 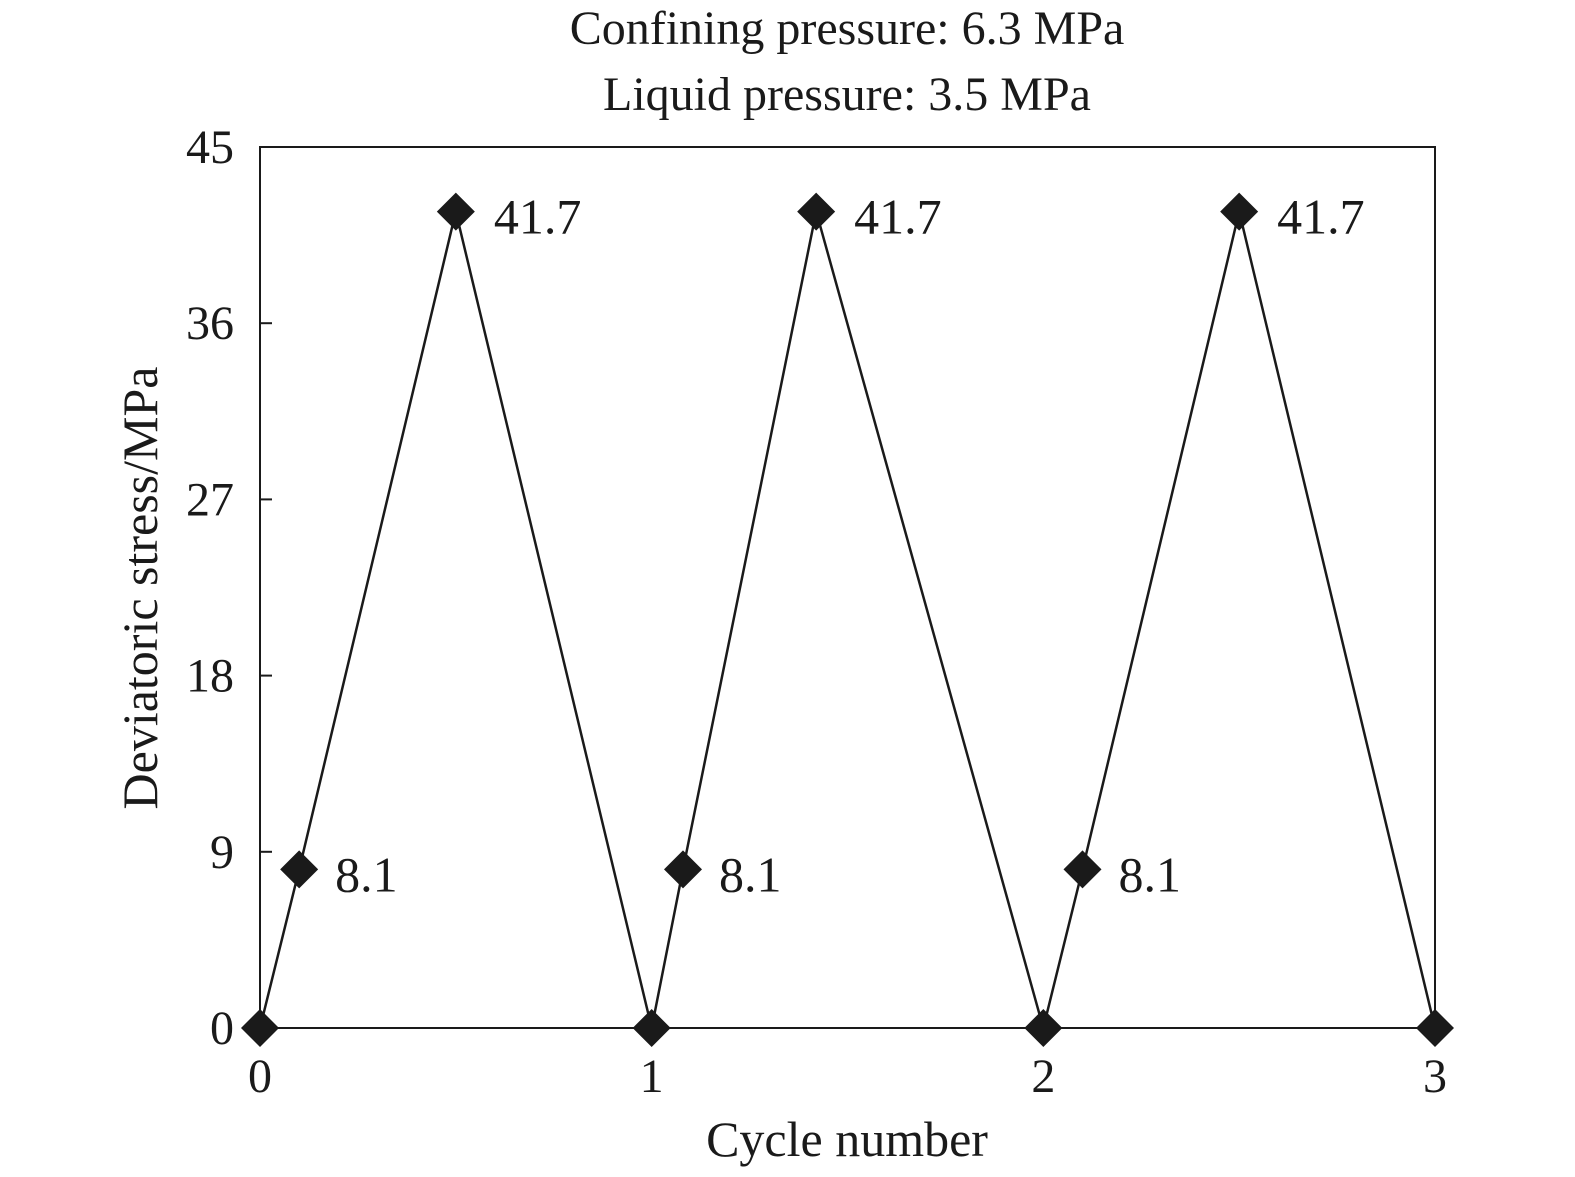 What do you see at coordinates (1043, 1076) in the screenshot?
I see `x-tick-label: 2` at bounding box center [1043, 1076].